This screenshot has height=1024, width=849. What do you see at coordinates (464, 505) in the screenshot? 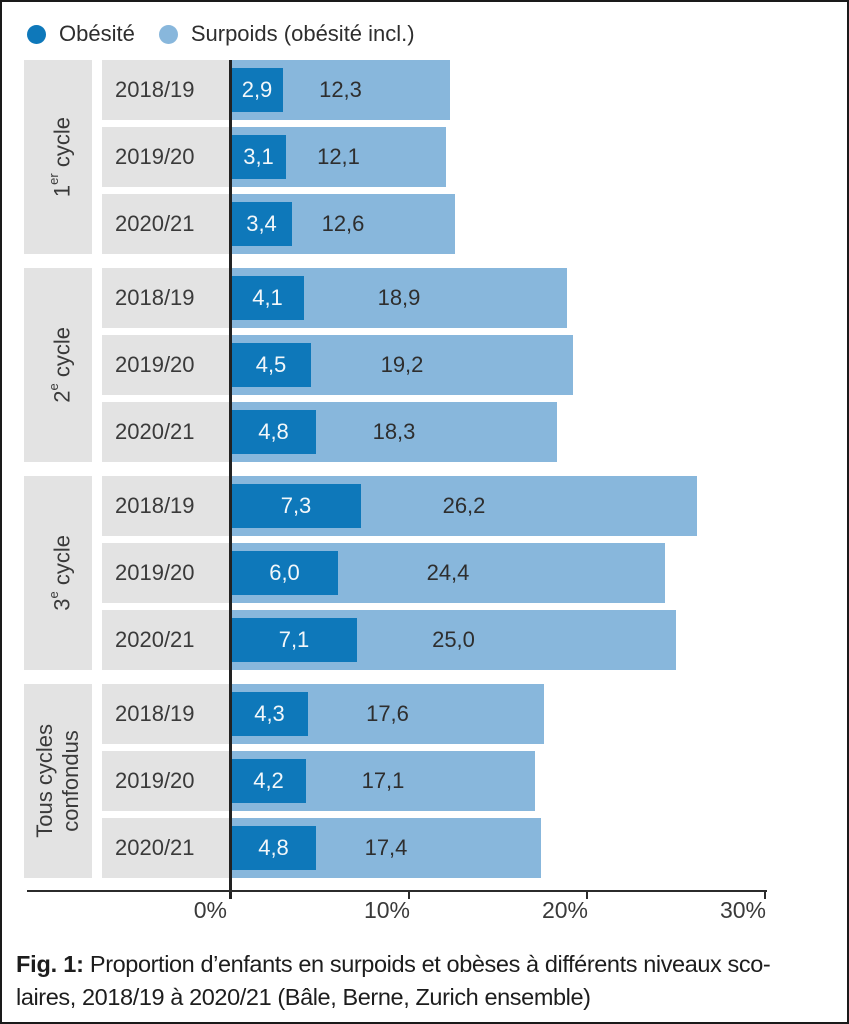
I see `value-label-surpoids: 26,2` at bounding box center [464, 505].